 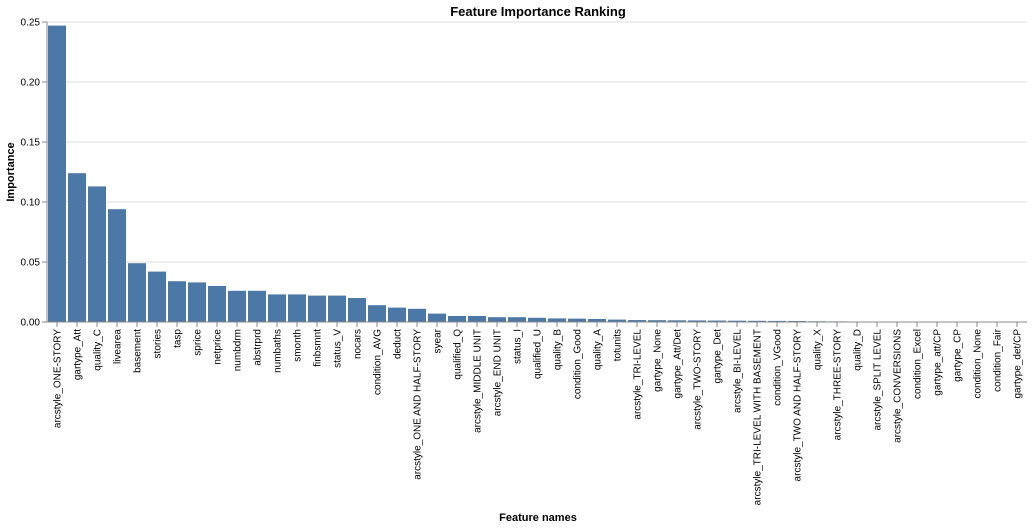 I want to click on x-tick-label: status_I, so click(x=518, y=346).